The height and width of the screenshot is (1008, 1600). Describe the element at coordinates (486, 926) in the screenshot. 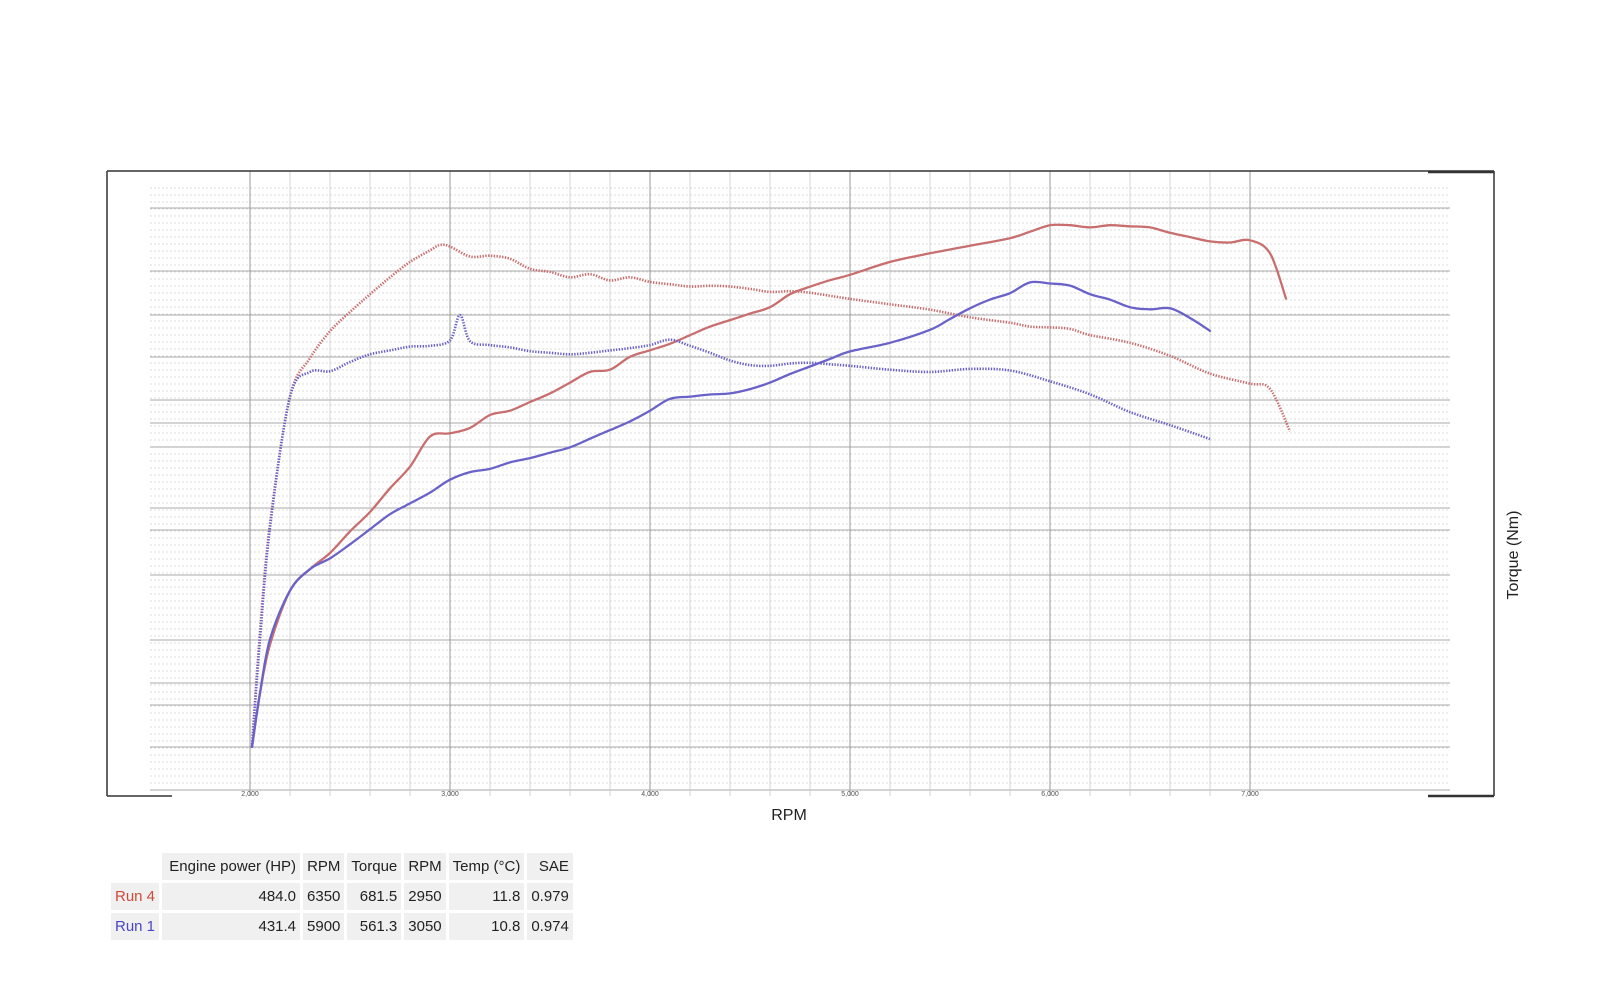

I see `temp-cell: 10.8` at that location.